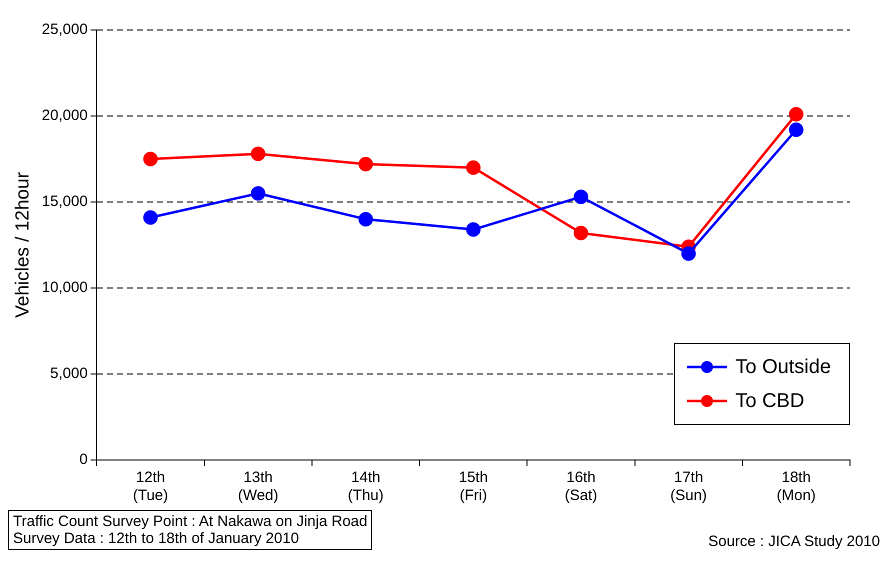 Image resolution: width=888 pixels, height=568 pixels. Describe the element at coordinates (769, 401) in the screenshot. I see `legend-label: To CBD` at that location.